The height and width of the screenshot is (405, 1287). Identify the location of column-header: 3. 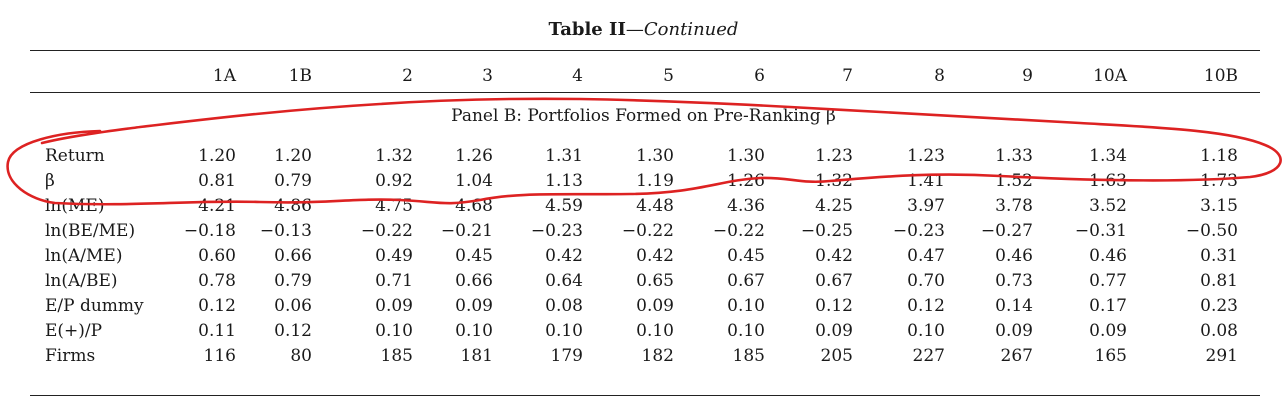
(487, 76).